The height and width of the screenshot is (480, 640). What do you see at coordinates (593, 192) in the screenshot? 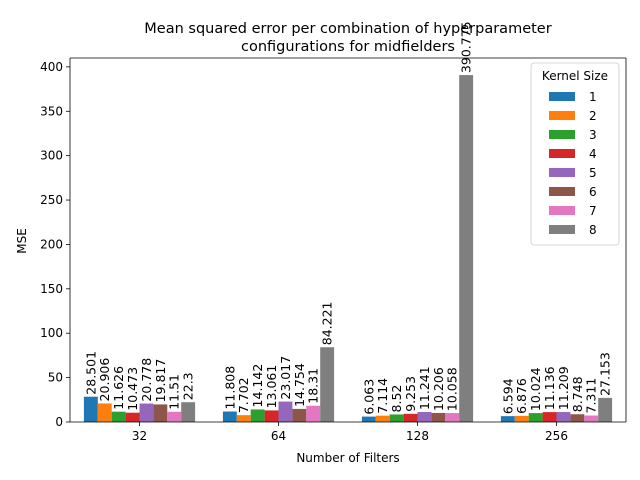
I see `legend-label-6: 6` at bounding box center [593, 192].